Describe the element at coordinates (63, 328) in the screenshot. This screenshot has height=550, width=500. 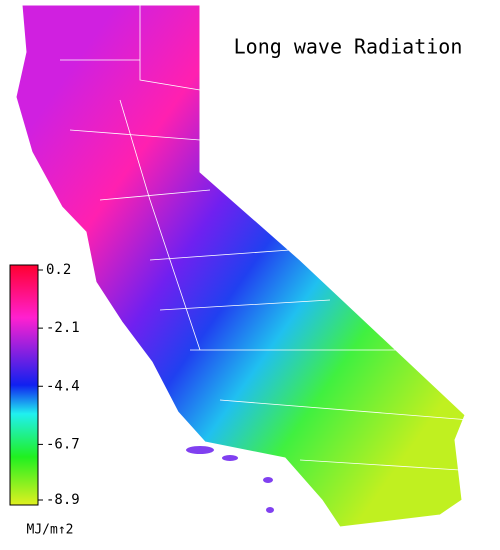
I see `legend-tick-label: -2.1` at that location.